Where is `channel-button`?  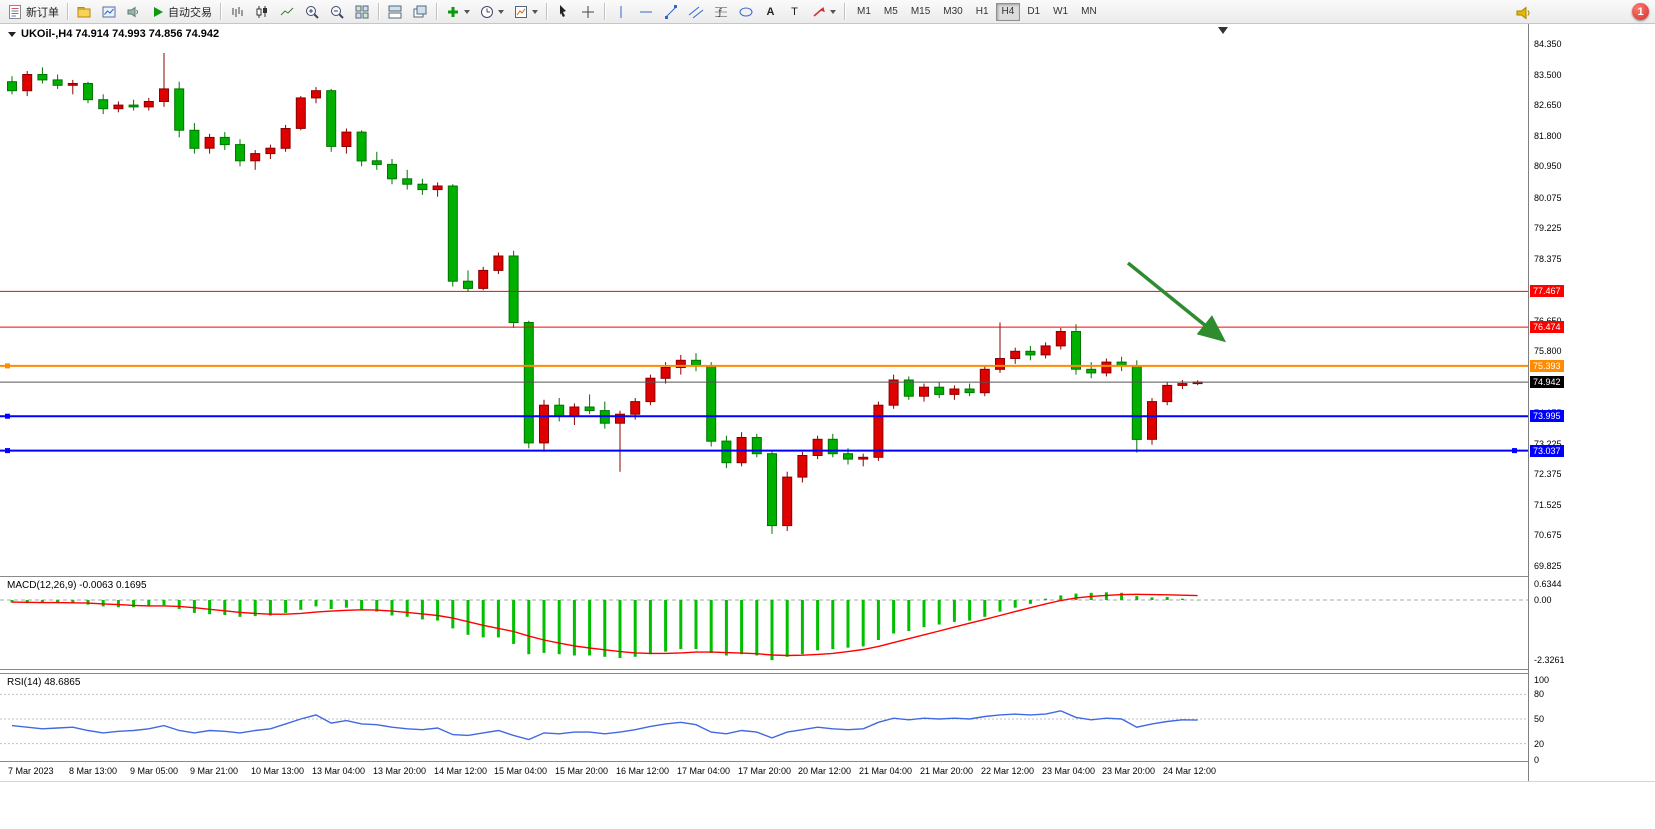 channel-button is located at coordinates (696, 11).